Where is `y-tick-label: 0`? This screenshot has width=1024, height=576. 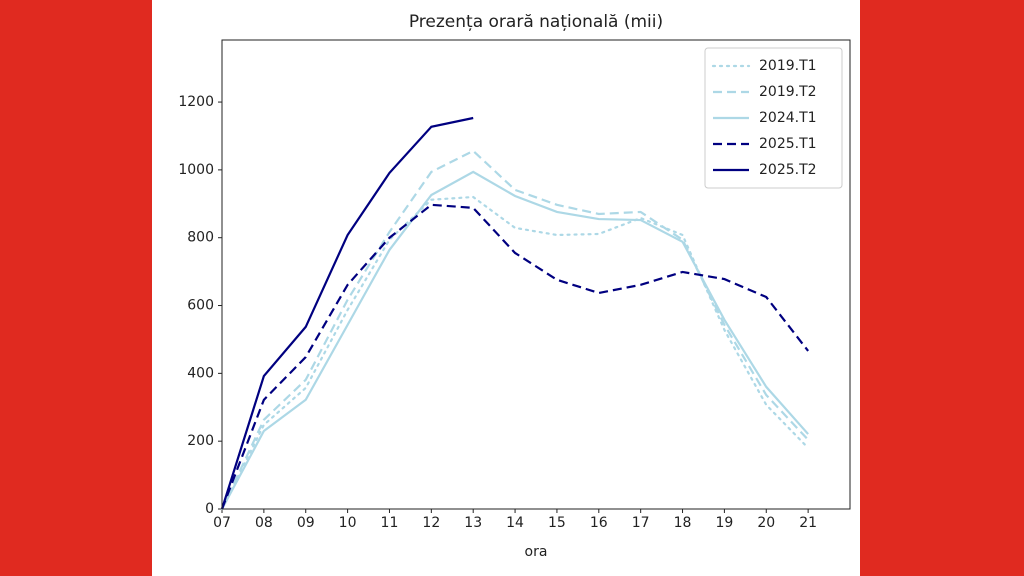 y-tick-label: 0 is located at coordinates (209, 509).